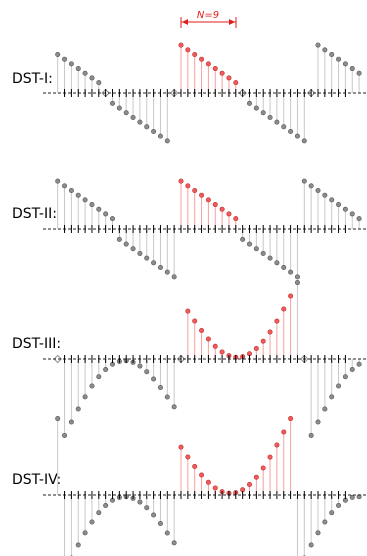  What do you see at coordinates (36, 344) in the screenshot?
I see `panel-label: DST-III:` at bounding box center [36, 344].